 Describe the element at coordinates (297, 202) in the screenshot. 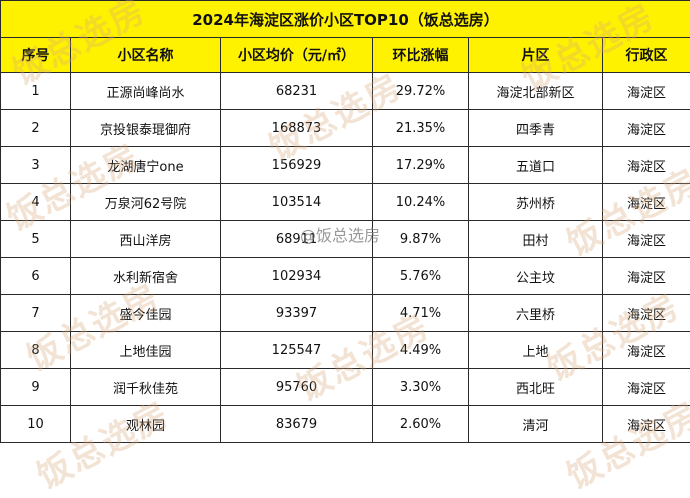

I see `cell-avg-price: 103514` at that location.